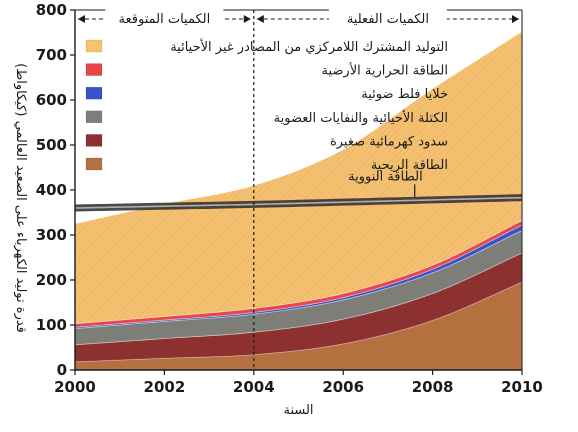 The width and height of the screenshot is (578, 432). Describe the element at coordinates (404, 94) in the screenshot. I see `legend-label-photovoltaic: خلايا فلط ضوئية` at that location.